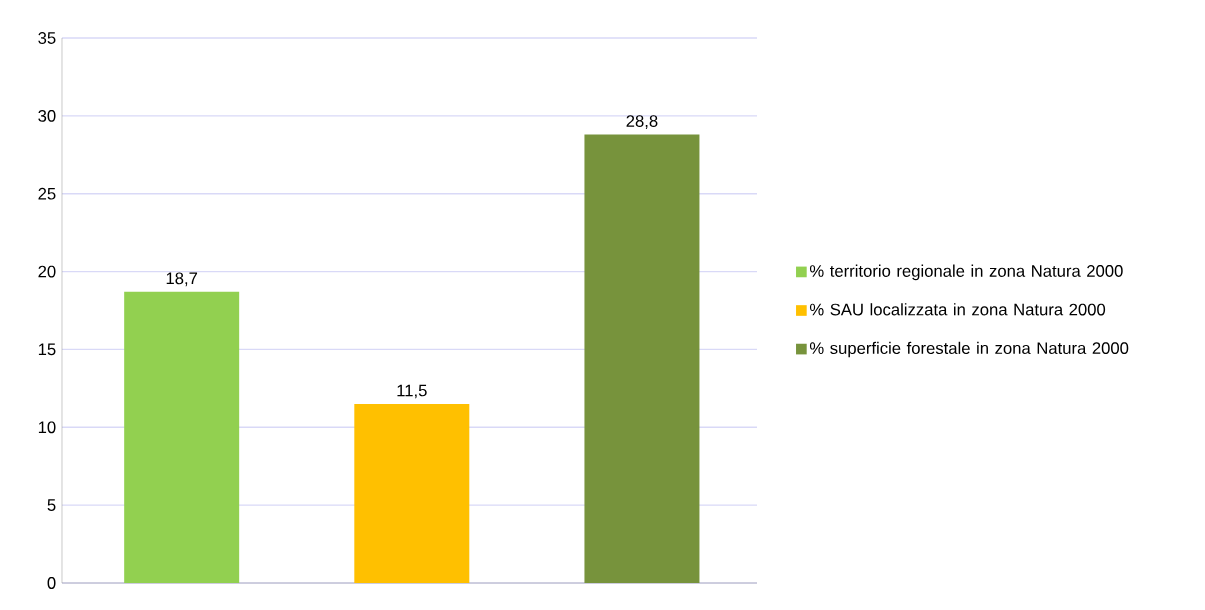 This screenshot has height=610, width=1205. I want to click on data-label: 18,7, so click(182, 279).